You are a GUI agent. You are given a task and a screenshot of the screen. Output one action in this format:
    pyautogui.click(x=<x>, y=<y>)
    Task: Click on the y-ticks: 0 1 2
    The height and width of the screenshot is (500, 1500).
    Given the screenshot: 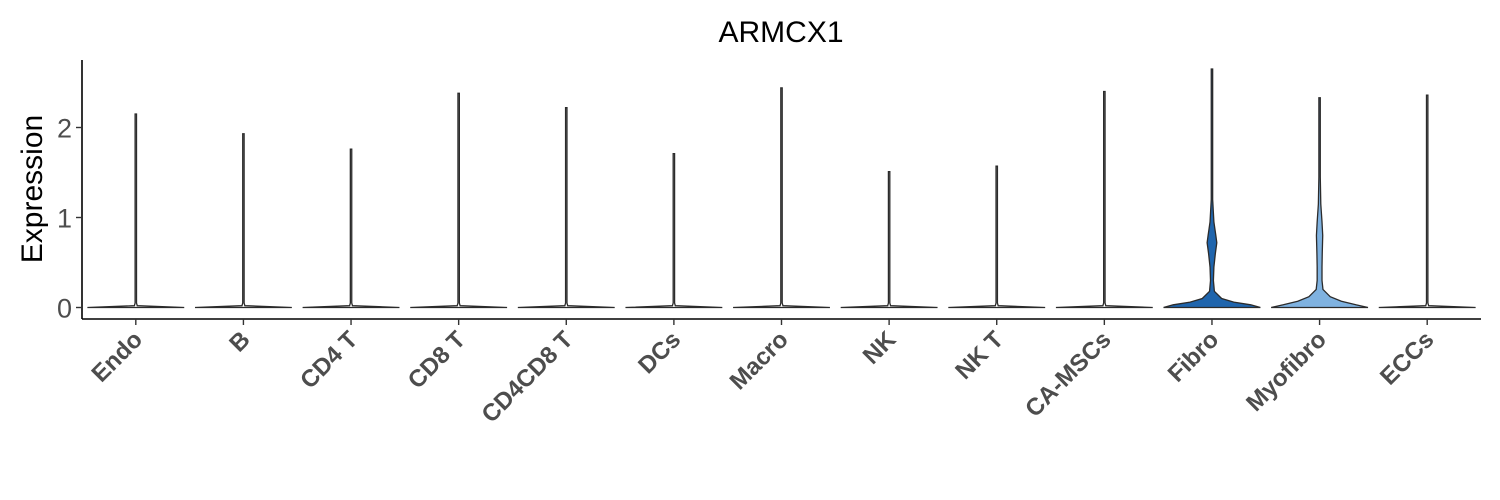 What is the action you would take?
    pyautogui.click(x=69, y=219)
    